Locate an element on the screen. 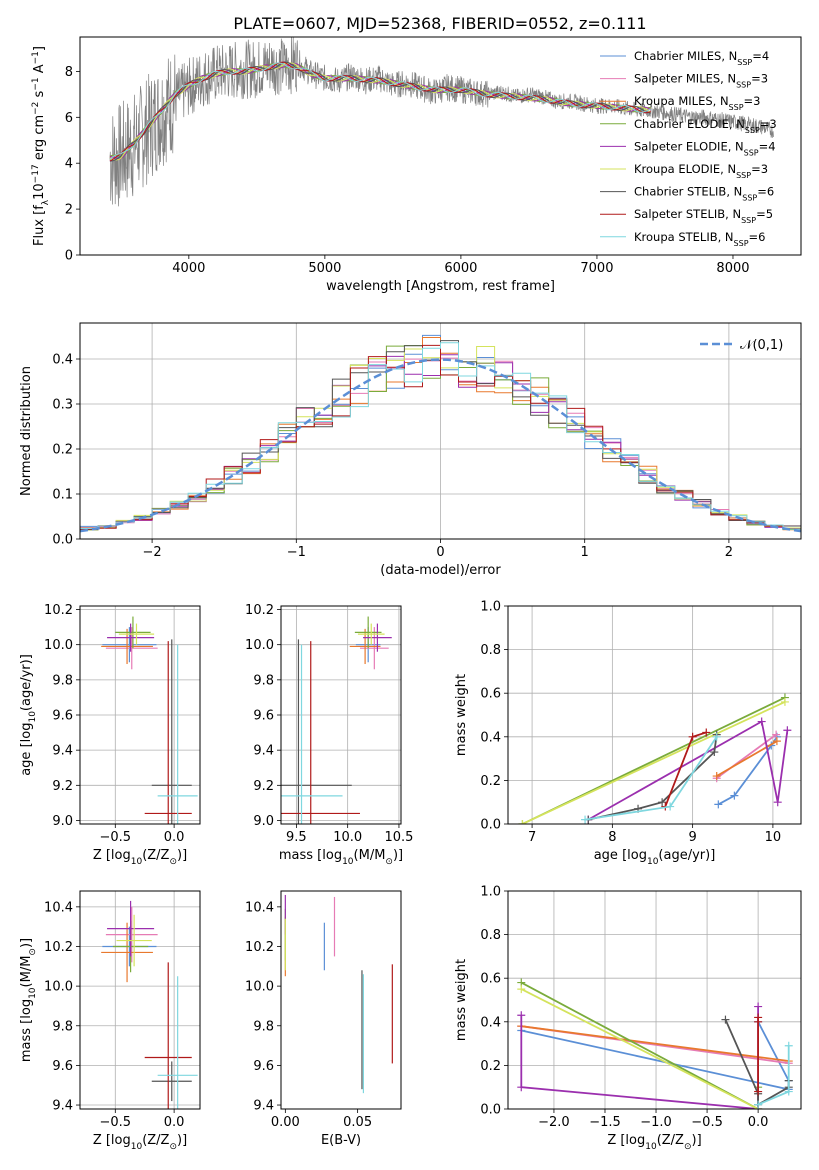  legend-label: Kroupa ELODIE, NSSP=3 is located at coordinates (701, 171).